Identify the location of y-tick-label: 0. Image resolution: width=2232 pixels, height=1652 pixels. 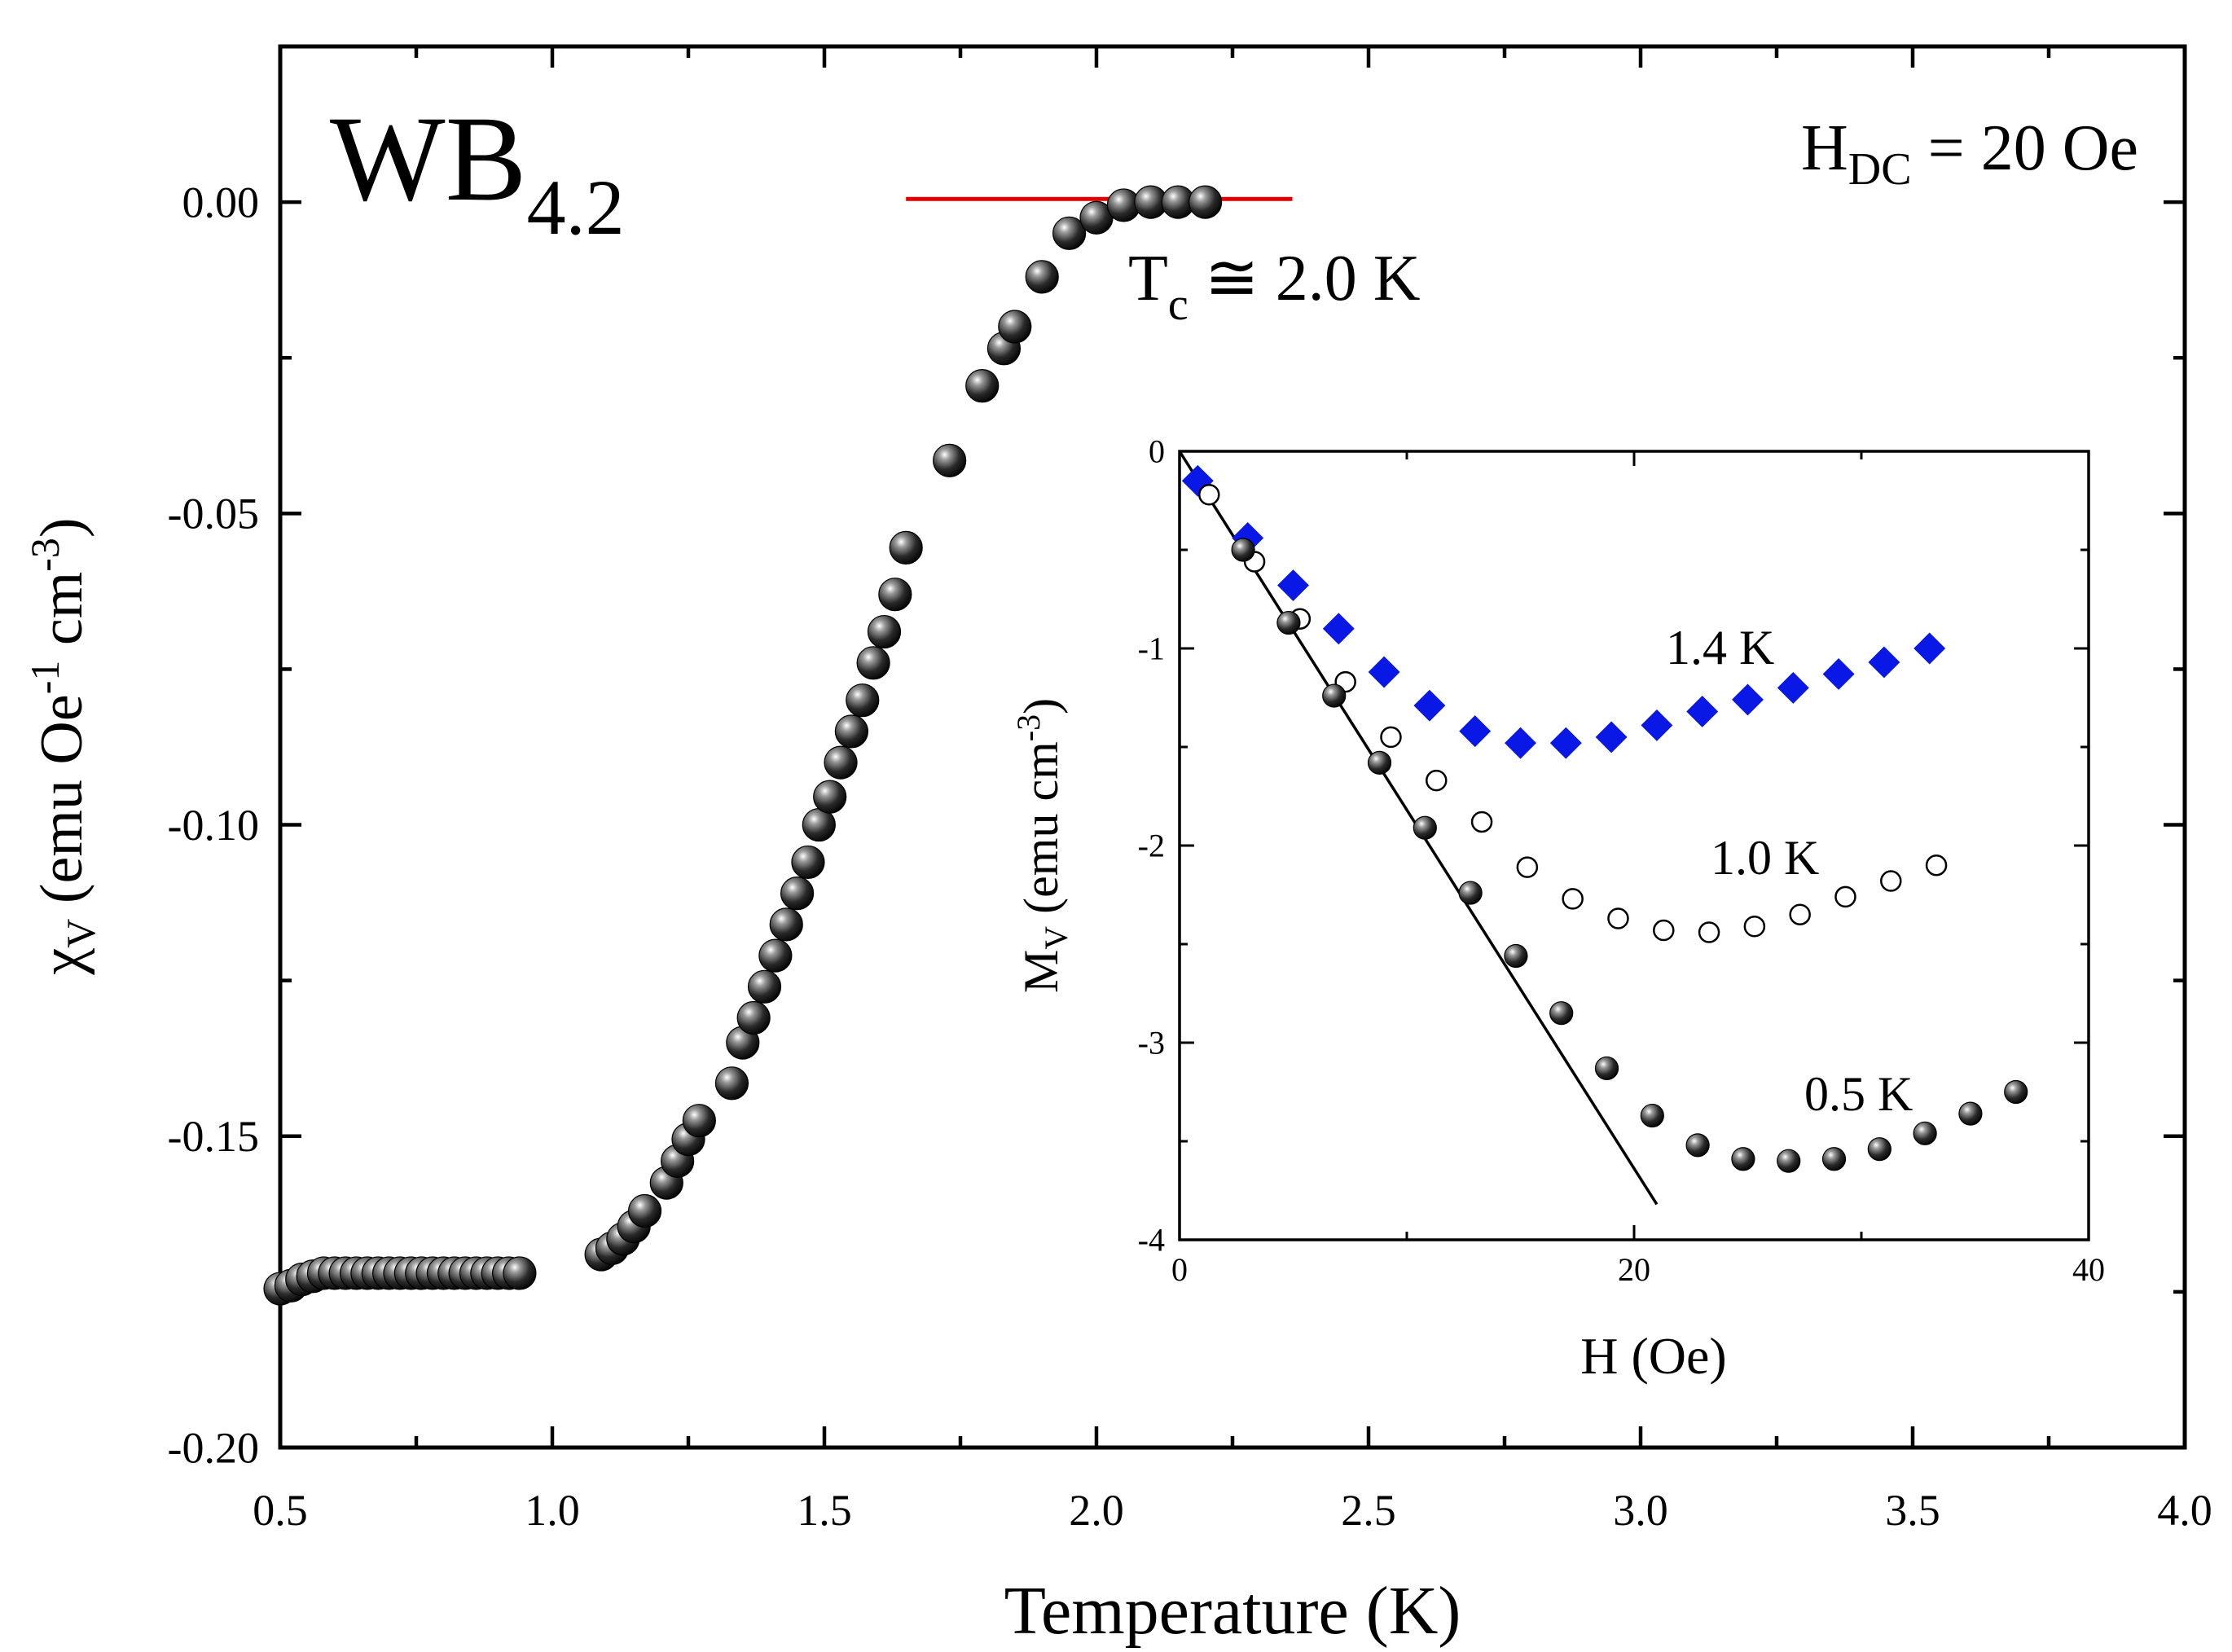
(1157, 451).